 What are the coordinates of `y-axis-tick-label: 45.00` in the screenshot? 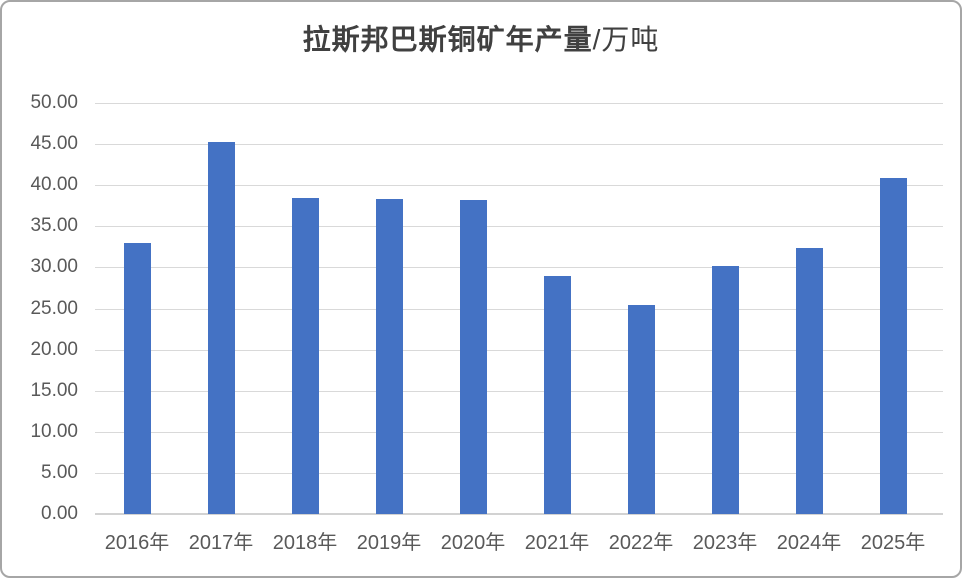 It's located at (54, 144).